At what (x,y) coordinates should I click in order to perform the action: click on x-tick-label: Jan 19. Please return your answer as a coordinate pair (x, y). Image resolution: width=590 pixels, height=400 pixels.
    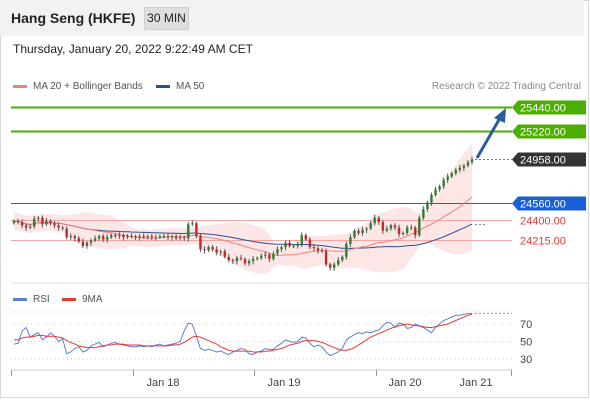
    Looking at the image, I should click on (283, 383).